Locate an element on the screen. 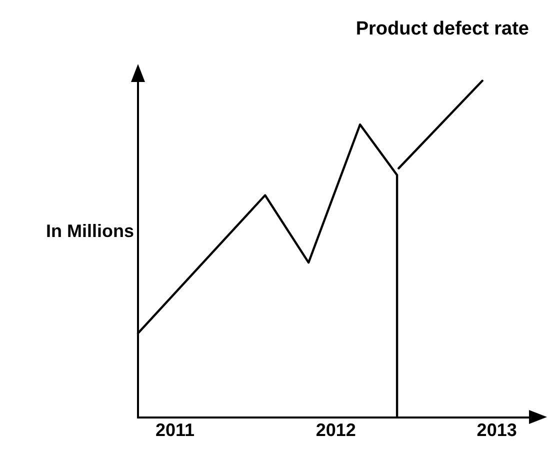  x-tick-label: 2011 is located at coordinates (175, 430).